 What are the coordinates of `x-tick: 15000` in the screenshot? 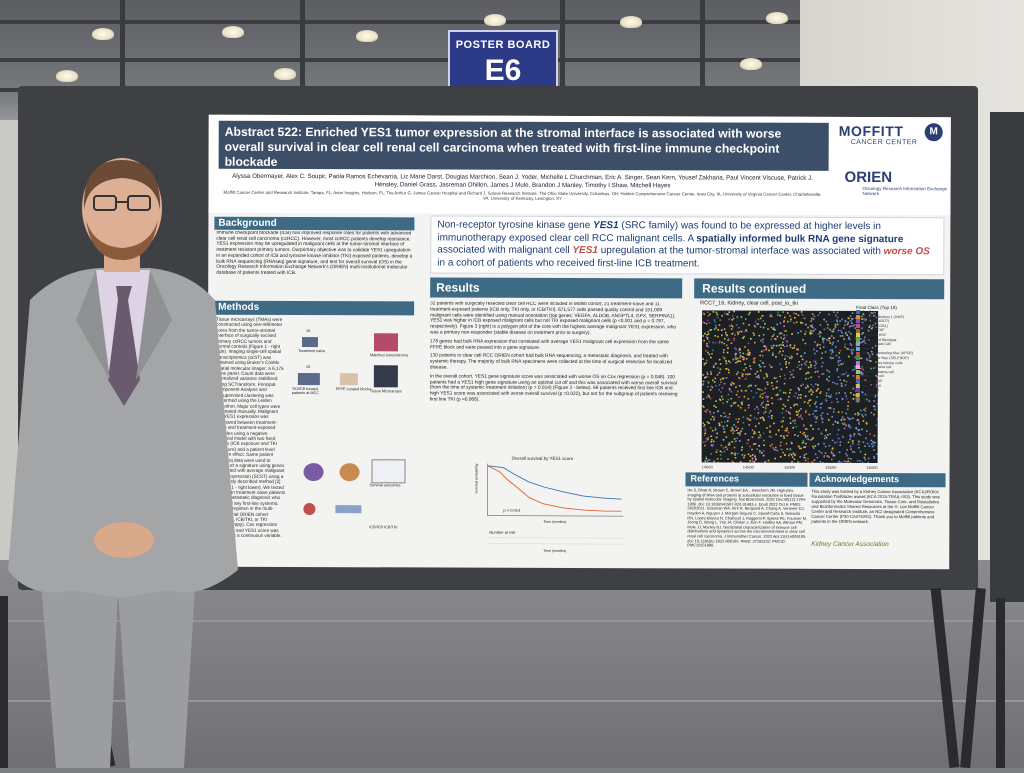 It's located at (789, 467).